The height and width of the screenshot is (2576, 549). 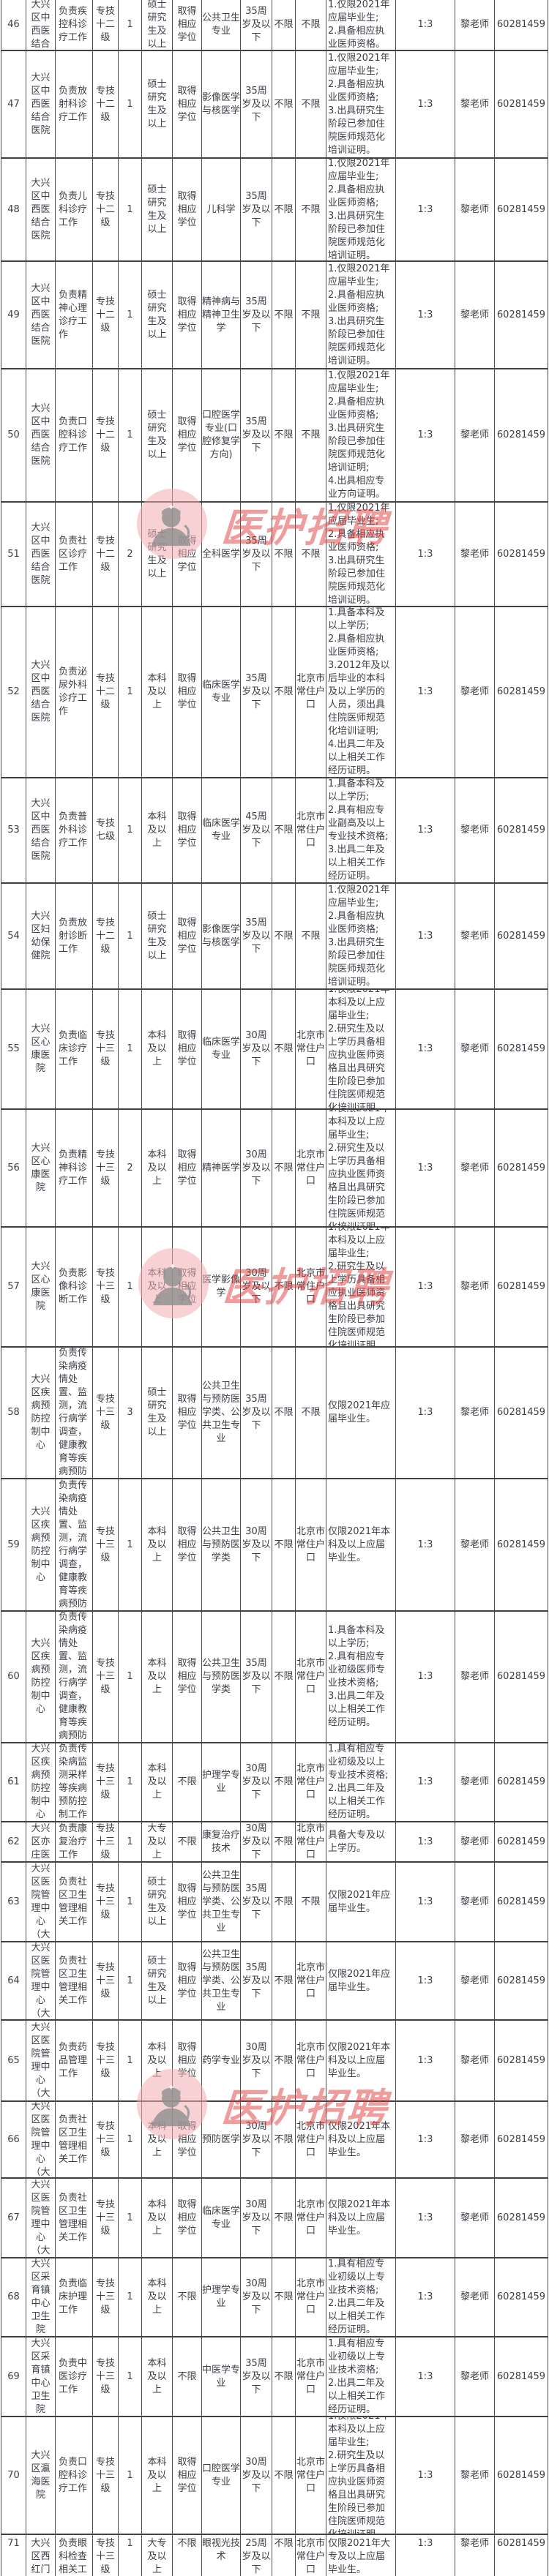 What do you see at coordinates (221, 936) in the screenshot?
I see `cell-major: 影像医学与核医学` at bounding box center [221, 936].